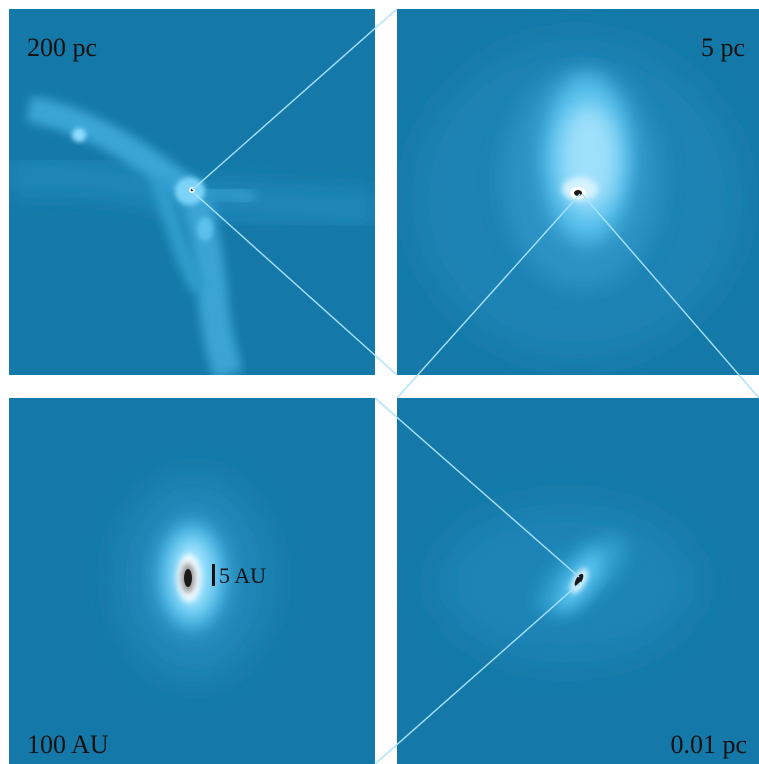 Image resolution: width=759 pixels, height=764 pixels. I want to click on inner-scale-bar: 5 AU, so click(239, 575).